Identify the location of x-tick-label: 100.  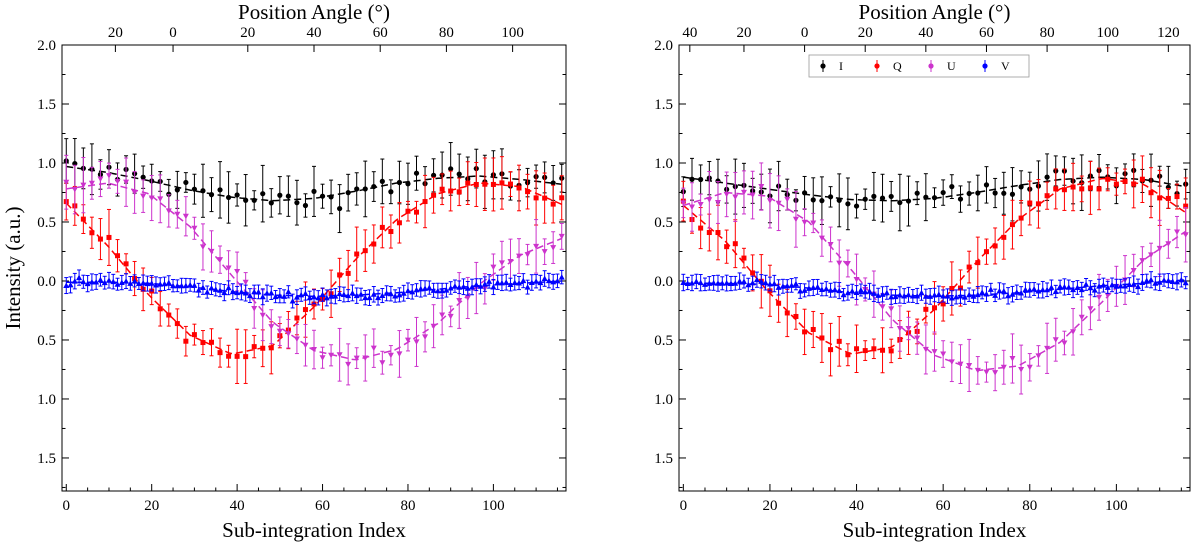
(493, 506).